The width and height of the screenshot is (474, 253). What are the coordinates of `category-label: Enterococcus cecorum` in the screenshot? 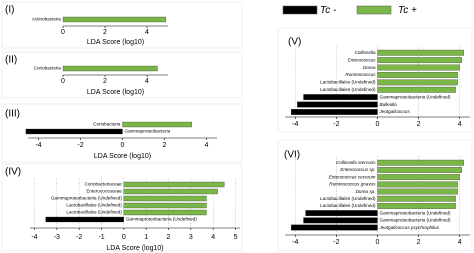 It's located at (352, 176).